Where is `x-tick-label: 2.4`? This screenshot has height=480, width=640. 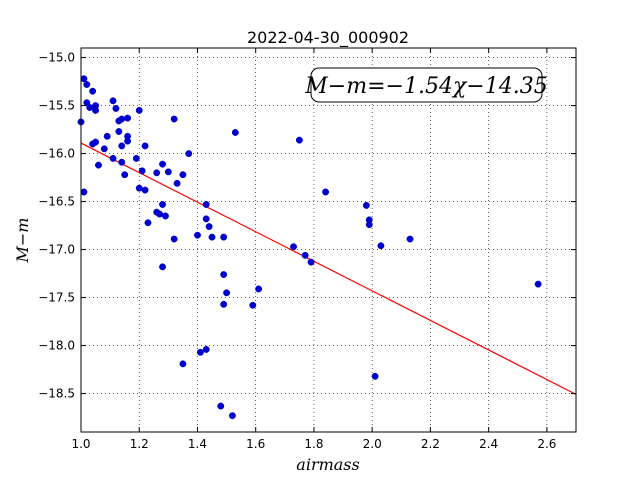
x-tick-label: 2.4 is located at coordinates (488, 444).